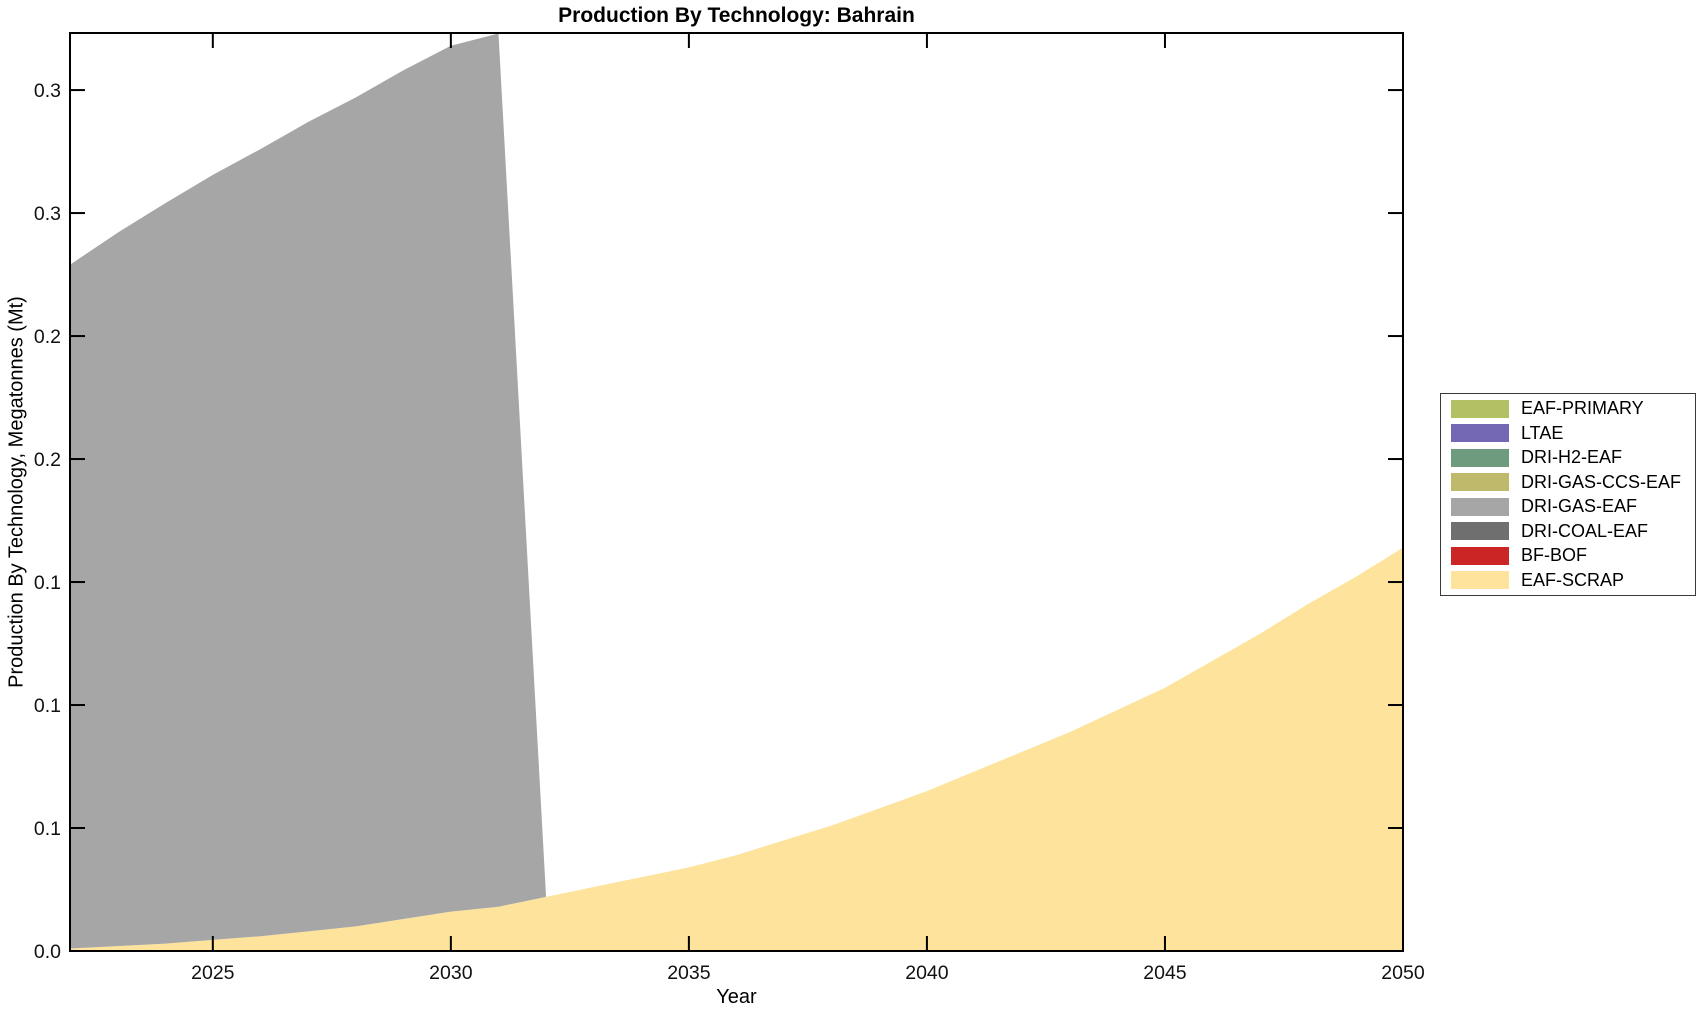 Image resolution: width=1703 pixels, height=1020 pixels. What do you see at coordinates (1573, 579) in the screenshot?
I see `legend-label: EAF-SCRAP` at bounding box center [1573, 579].